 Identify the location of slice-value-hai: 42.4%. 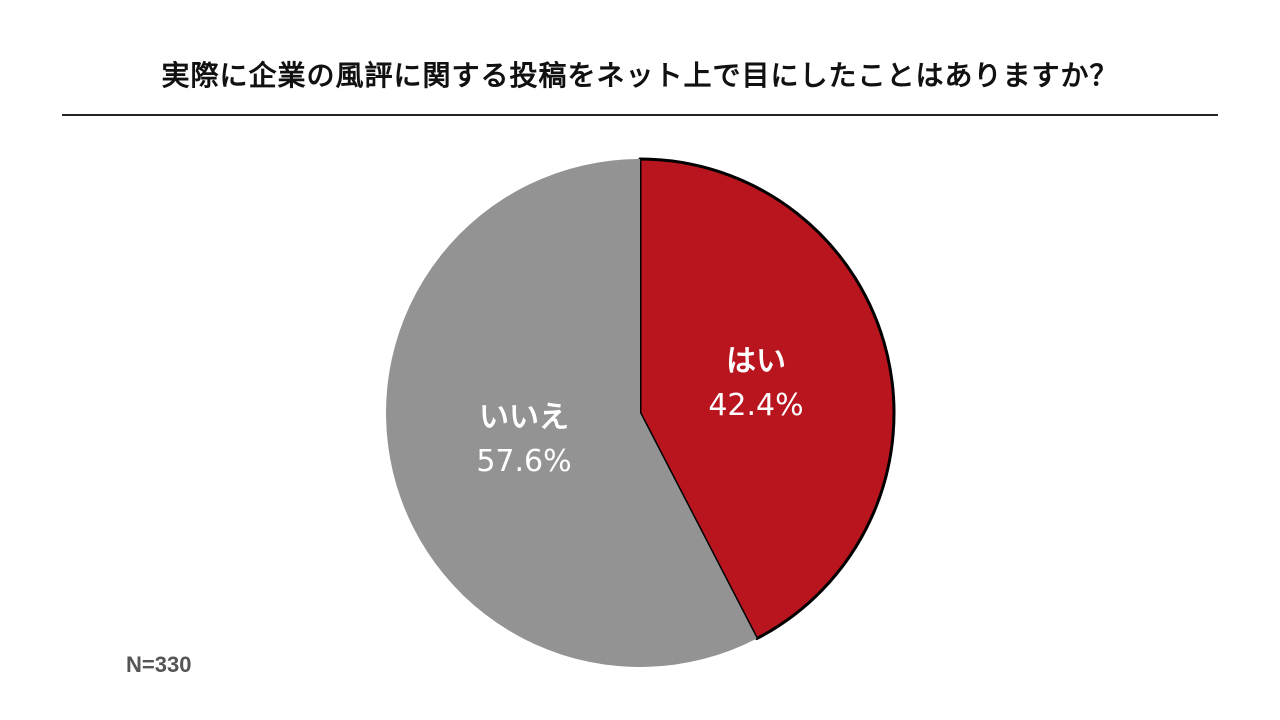
(755, 405).